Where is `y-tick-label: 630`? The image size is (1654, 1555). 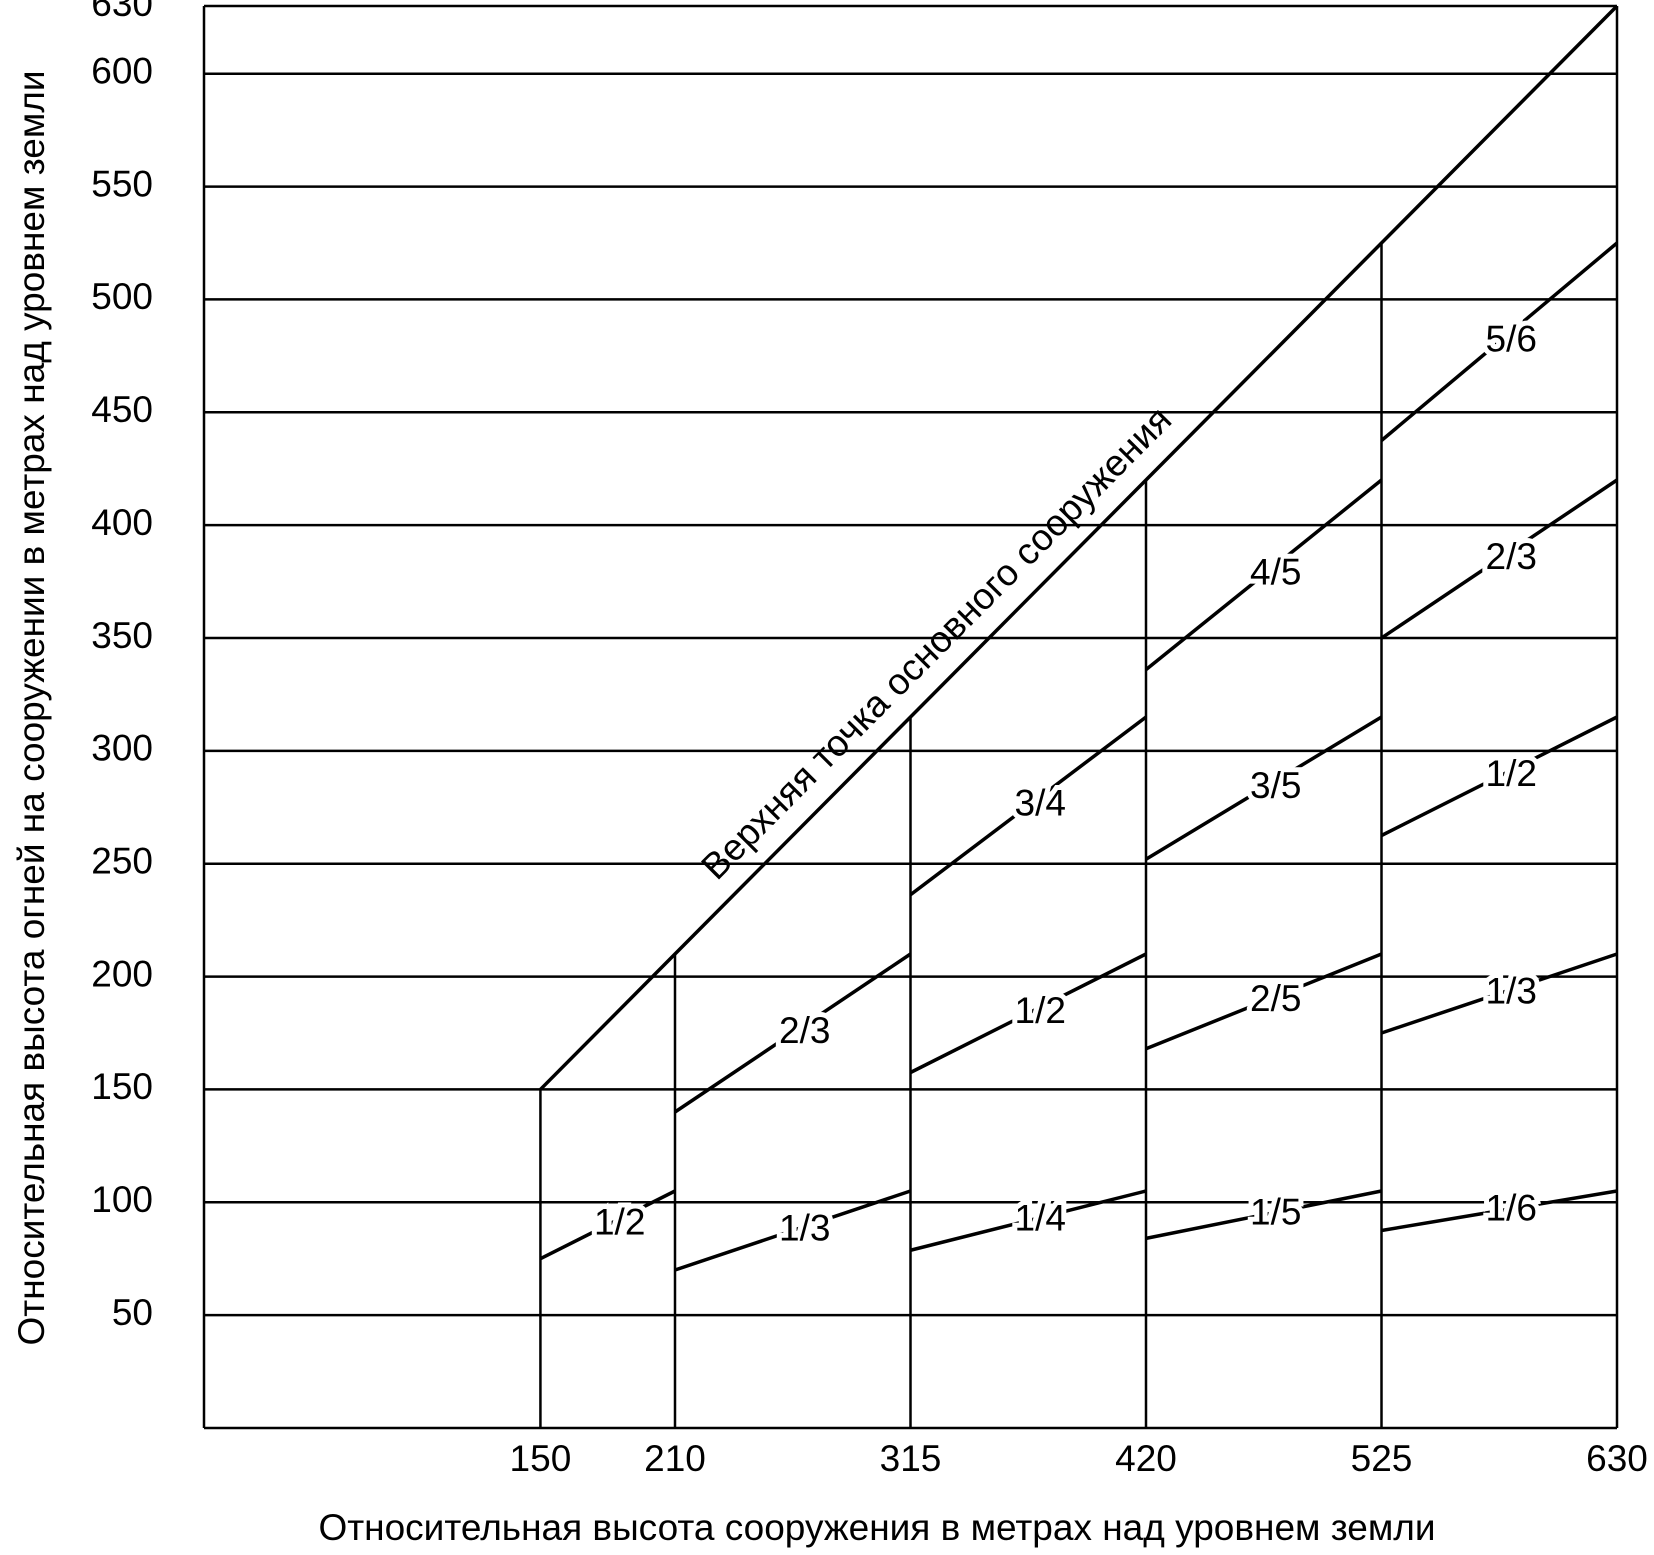
y-tick-label: 630 is located at coordinates (122, 12).